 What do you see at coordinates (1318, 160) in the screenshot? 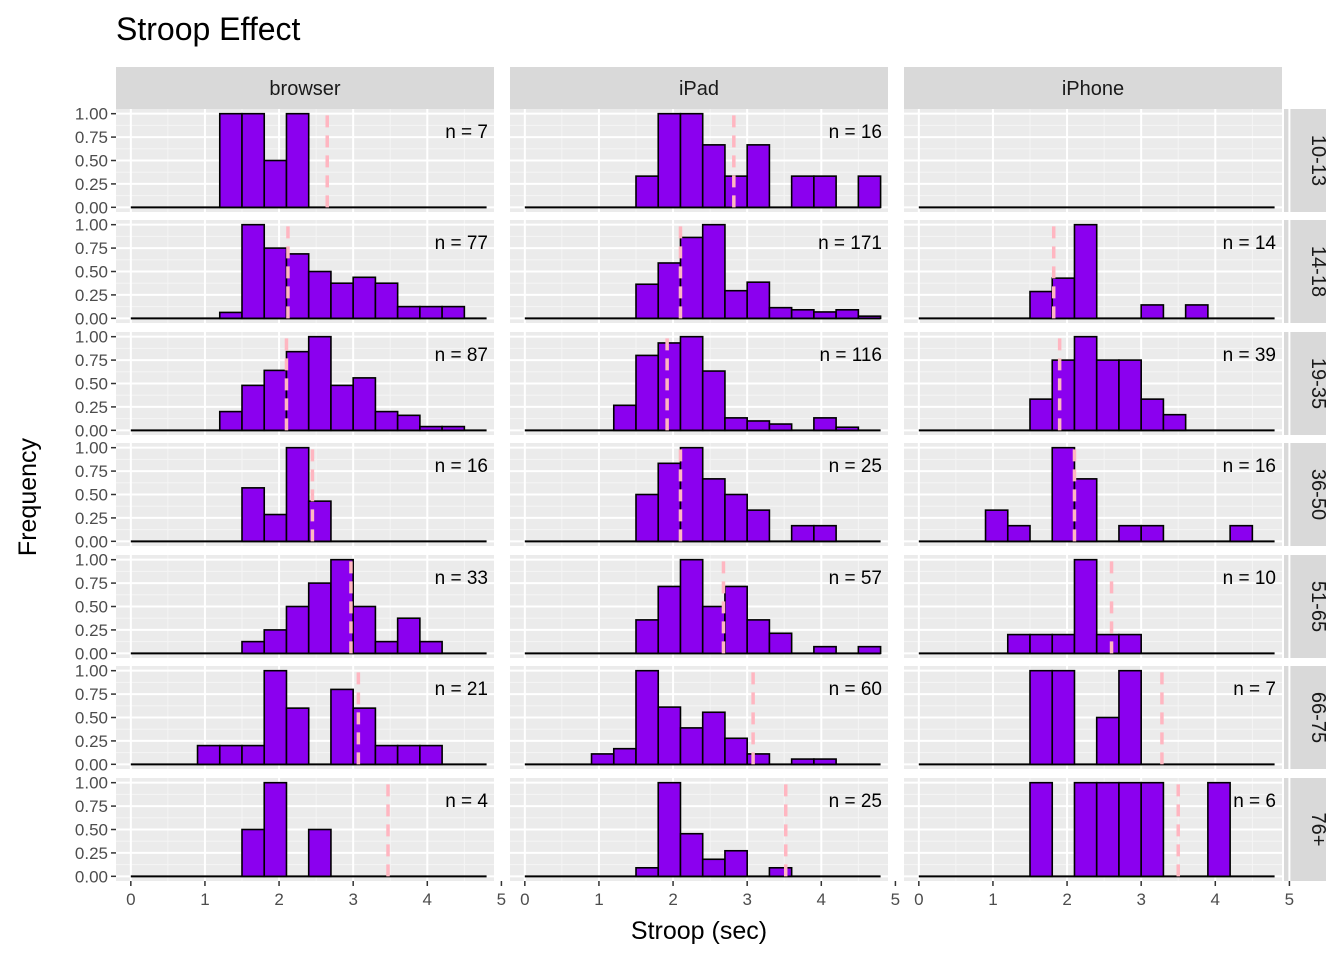
I see `row-strip-label: 10-13` at bounding box center [1318, 160].